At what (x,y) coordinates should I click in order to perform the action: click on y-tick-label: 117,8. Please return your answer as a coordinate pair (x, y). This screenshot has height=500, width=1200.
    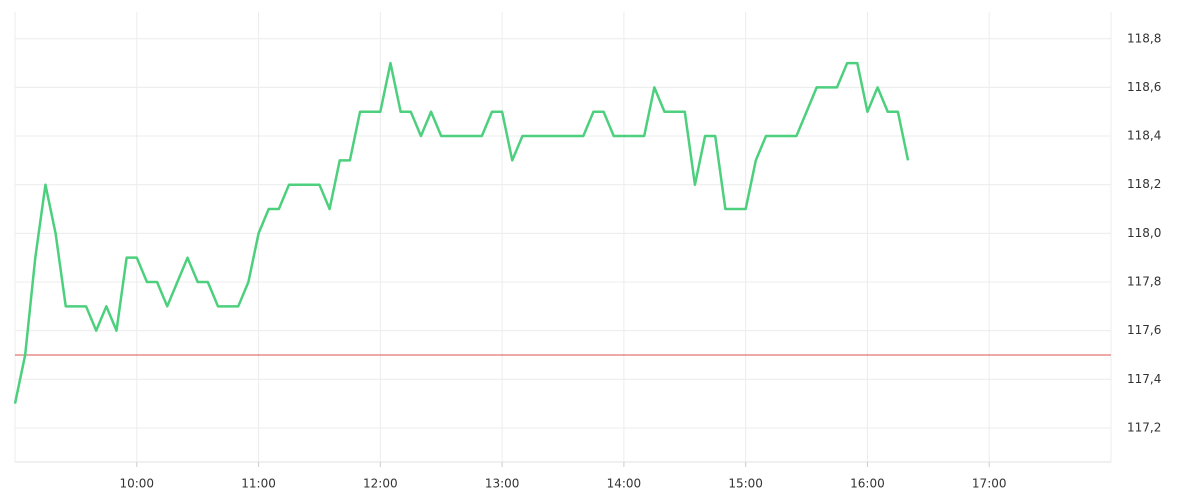
    Looking at the image, I should click on (1144, 282).